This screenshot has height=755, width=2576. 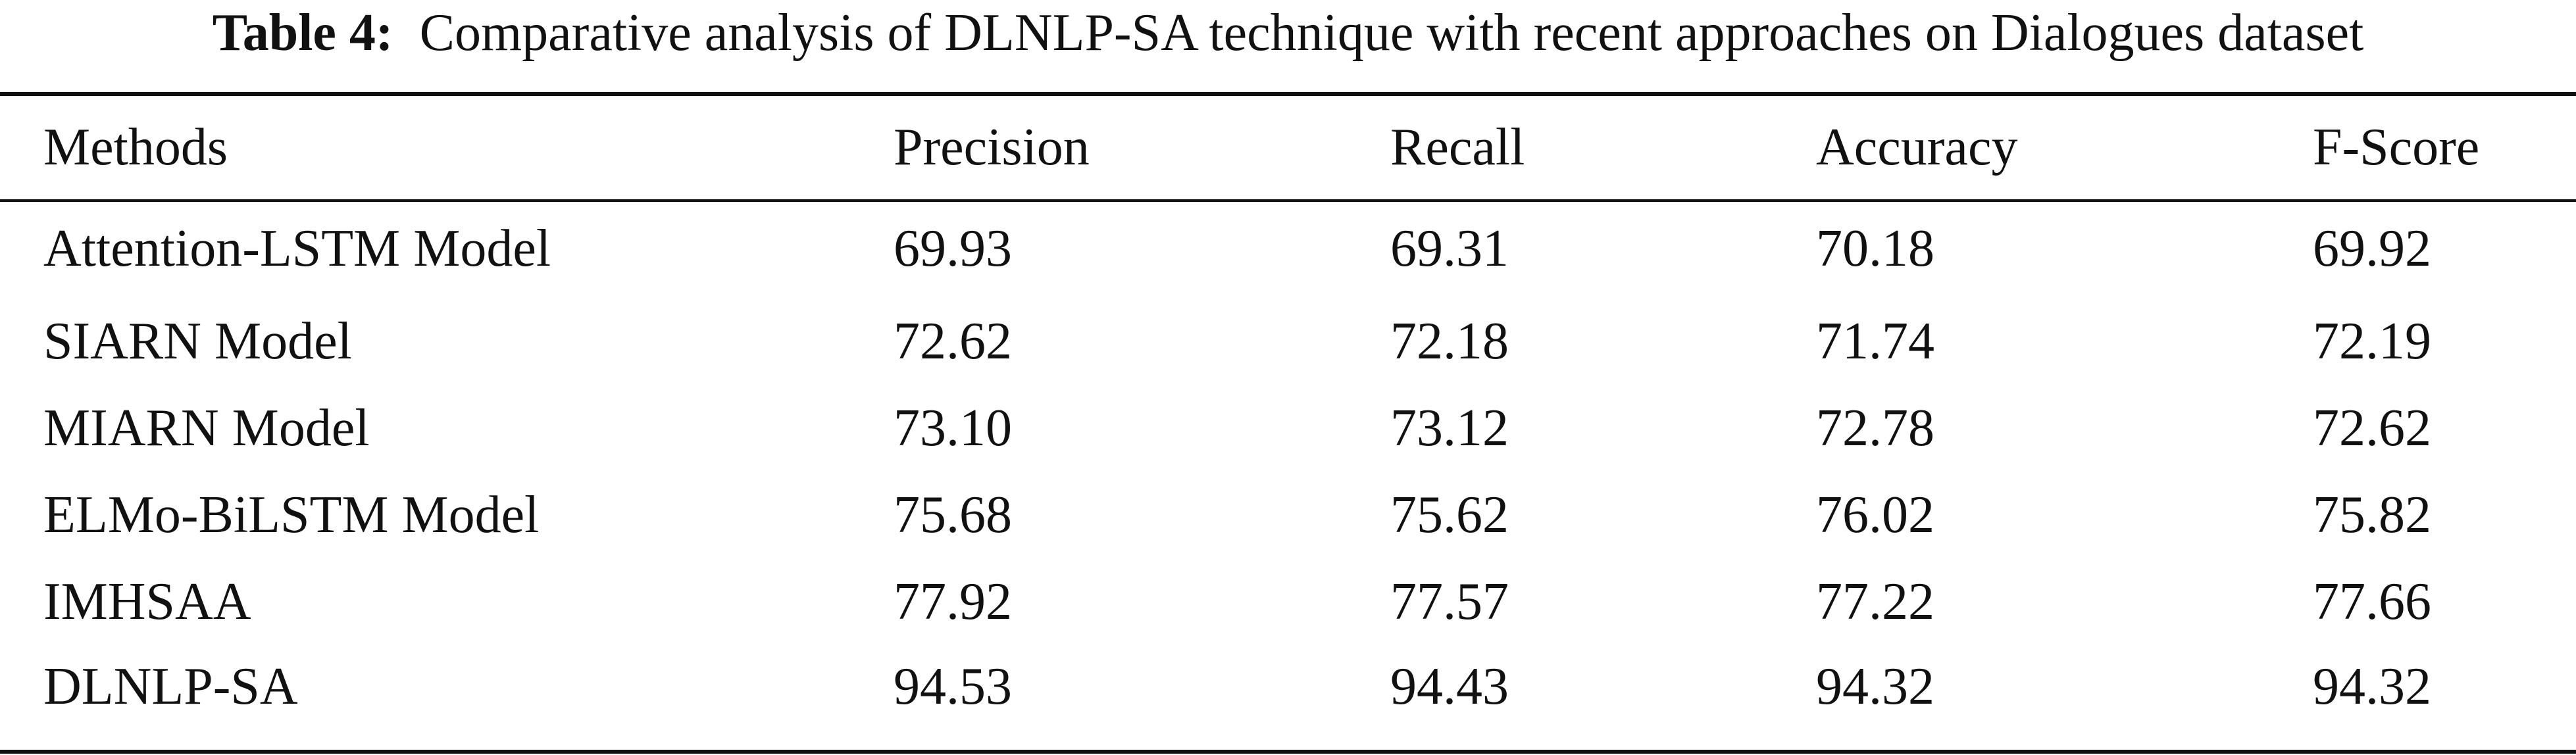 What do you see at coordinates (953, 248) in the screenshot?
I see `precision-cell: 69.93` at bounding box center [953, 248].